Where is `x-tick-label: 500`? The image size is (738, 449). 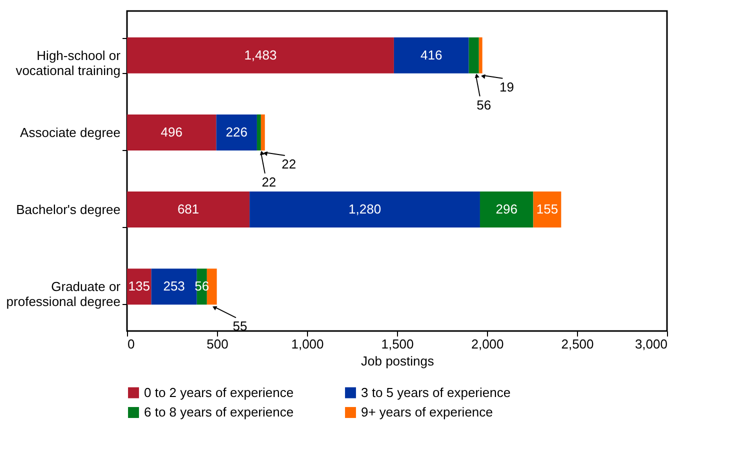
x-tick-label: 500 is located at coordinates (217, 344).